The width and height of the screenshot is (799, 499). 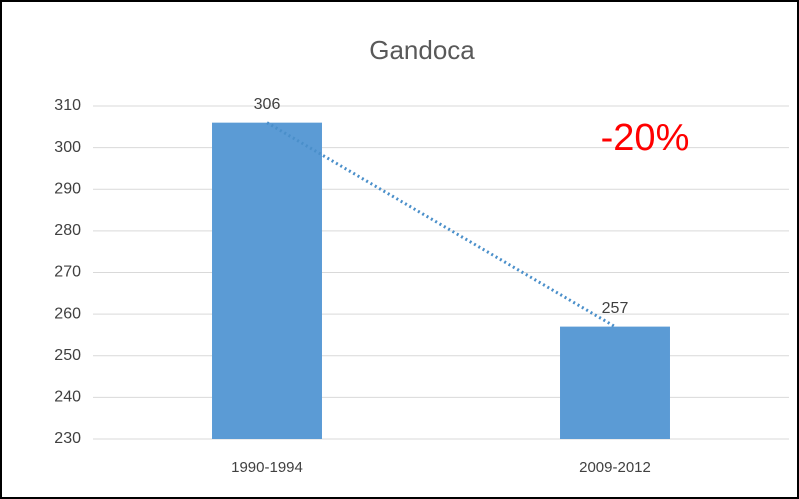 What do you see at coordinates (67, 438) in the screenshot?
I see `y-tick-label: 230` at bounding box center [67, 438].